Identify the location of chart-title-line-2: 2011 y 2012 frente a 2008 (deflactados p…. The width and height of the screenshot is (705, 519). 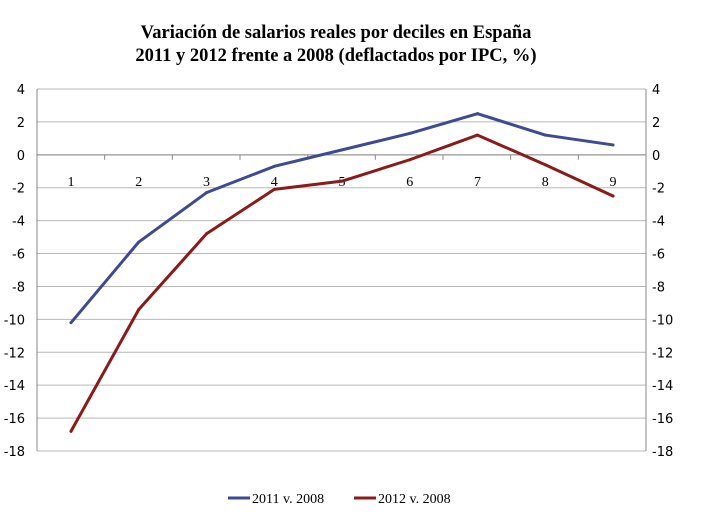
(336, 56).